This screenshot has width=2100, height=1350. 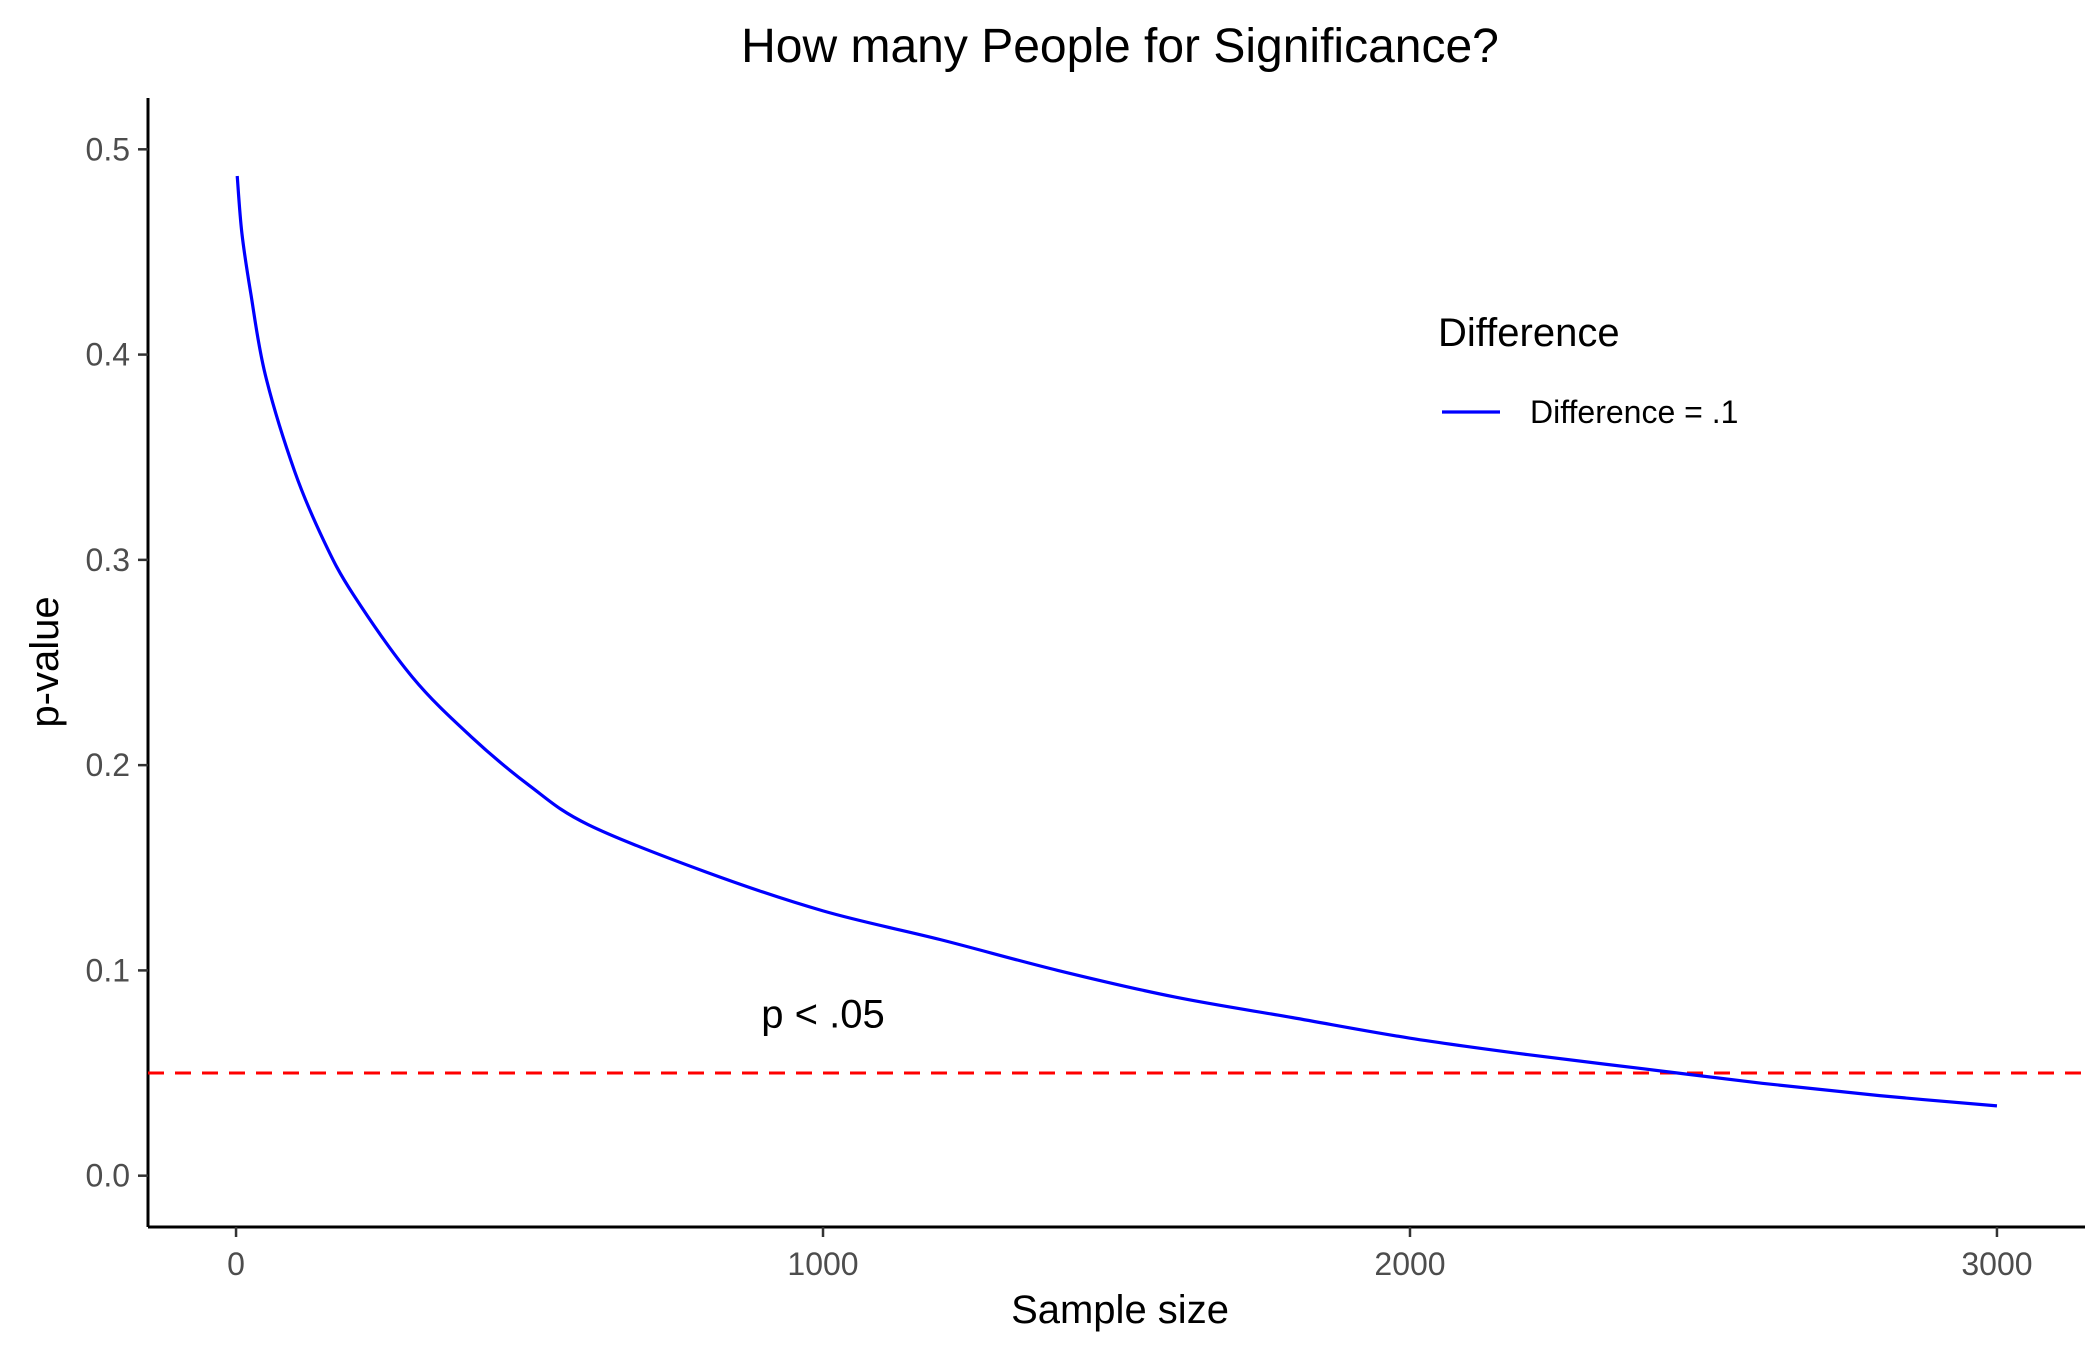 I want to click on y-axis-title: p-value, so click(x=45, y=661).